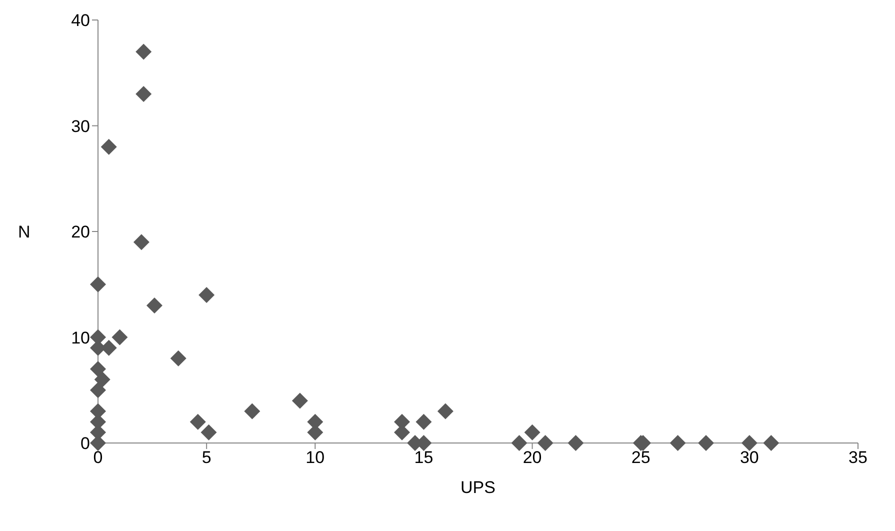 This screenshot has width=895, height=531. Describe the element at coordinates (98, 458) in the screenshot. I see `x-tick-label: 0` at that location.